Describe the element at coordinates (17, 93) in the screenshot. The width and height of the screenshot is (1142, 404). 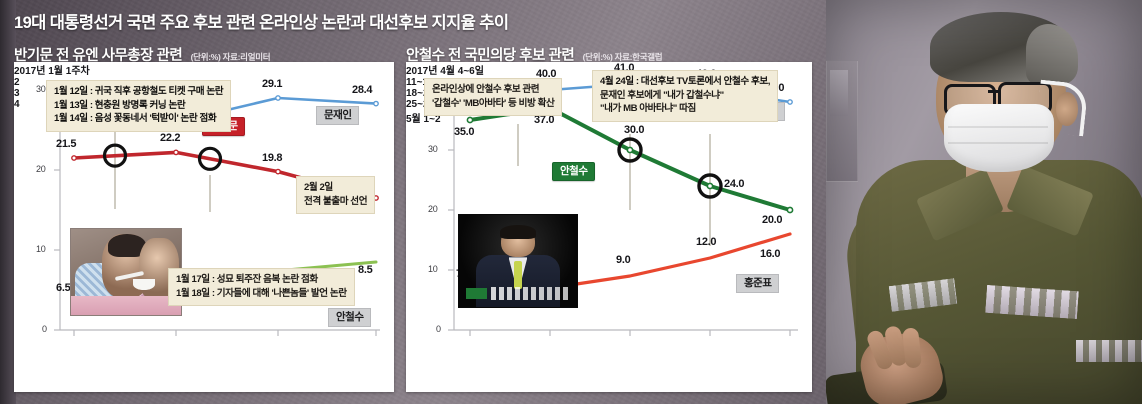
I see `left-x-tick-2: 3` at that location.